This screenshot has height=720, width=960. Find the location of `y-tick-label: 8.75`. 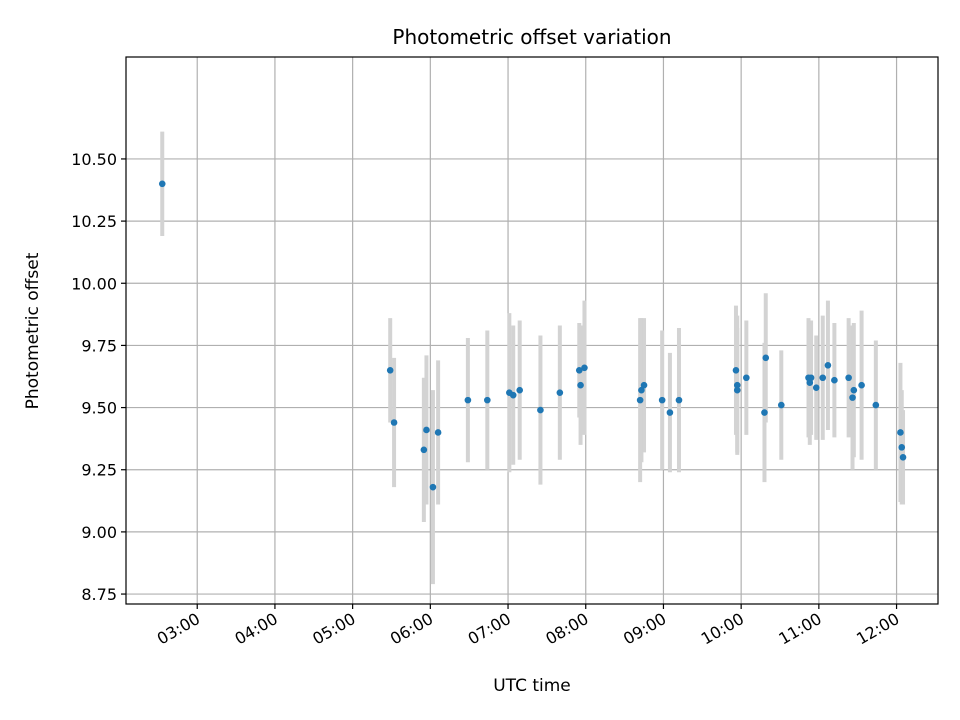

y-tick-label: 8.75 is located at coordinates (99, 594).